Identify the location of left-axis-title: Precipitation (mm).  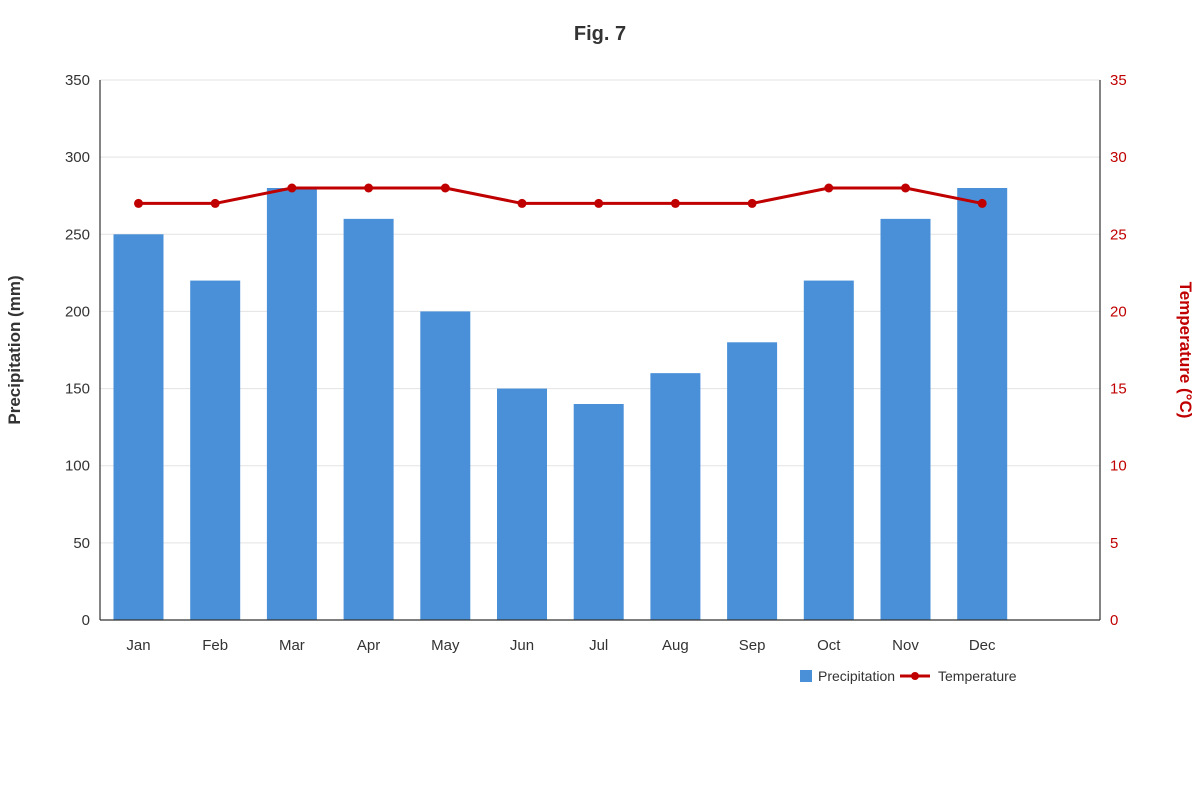
(14, 349).